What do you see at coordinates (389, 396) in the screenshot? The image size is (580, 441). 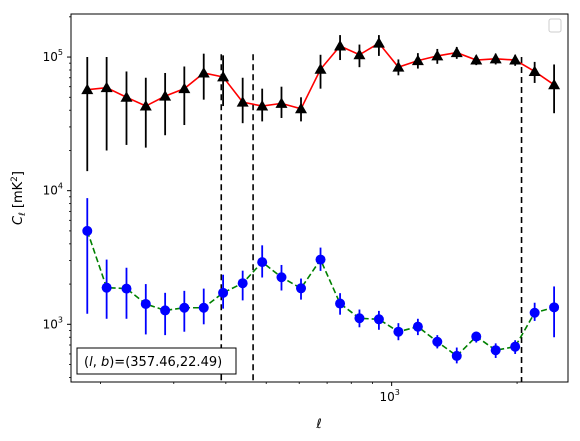 I see `x-tick-label: 103` at bounding box center [389, 396].